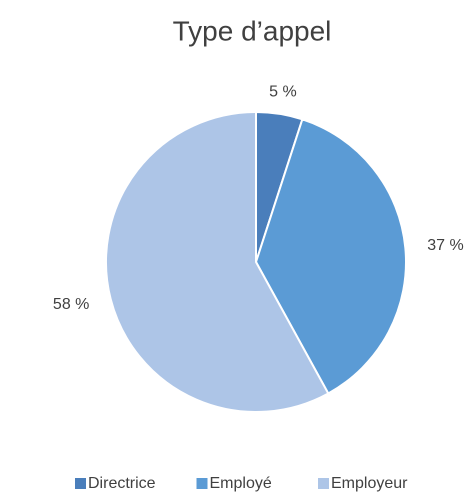 The width and height of the screenshot is (469, 499). I want to click on chart-title: Type d’appel, so click(252, 30).